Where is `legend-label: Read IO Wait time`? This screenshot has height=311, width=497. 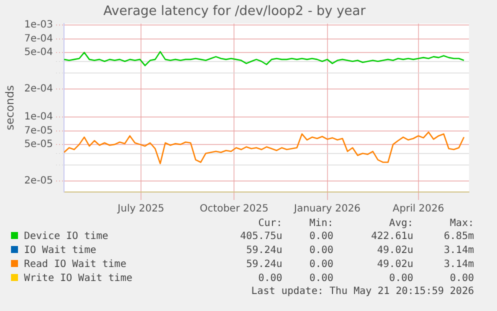 legend-label: Read IO Wait time is located at coordinates (75, 265).